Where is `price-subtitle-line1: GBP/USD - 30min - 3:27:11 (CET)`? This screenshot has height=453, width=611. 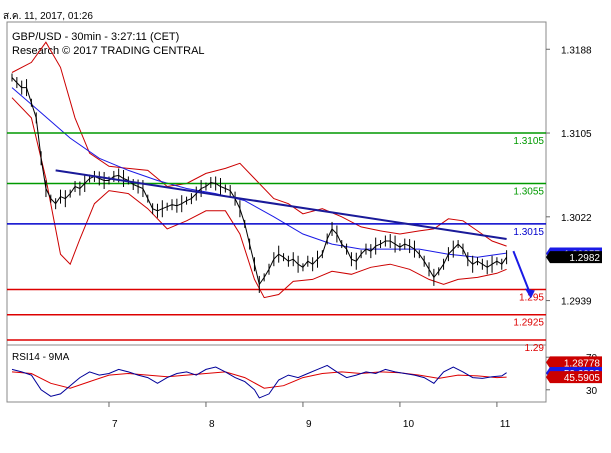
price-subtitle-line1: GBP/USD - 30min - 3:27:11 (CET) is located at coordinates (95, 37).